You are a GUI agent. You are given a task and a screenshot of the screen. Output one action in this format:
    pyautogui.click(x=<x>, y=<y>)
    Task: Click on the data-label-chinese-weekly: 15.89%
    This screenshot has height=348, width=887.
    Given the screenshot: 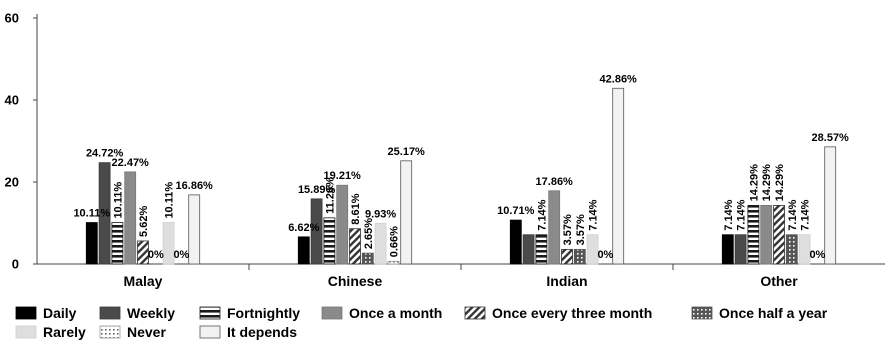 What is the action you would take?
    pyautogui.click(x=317, y=190)
    